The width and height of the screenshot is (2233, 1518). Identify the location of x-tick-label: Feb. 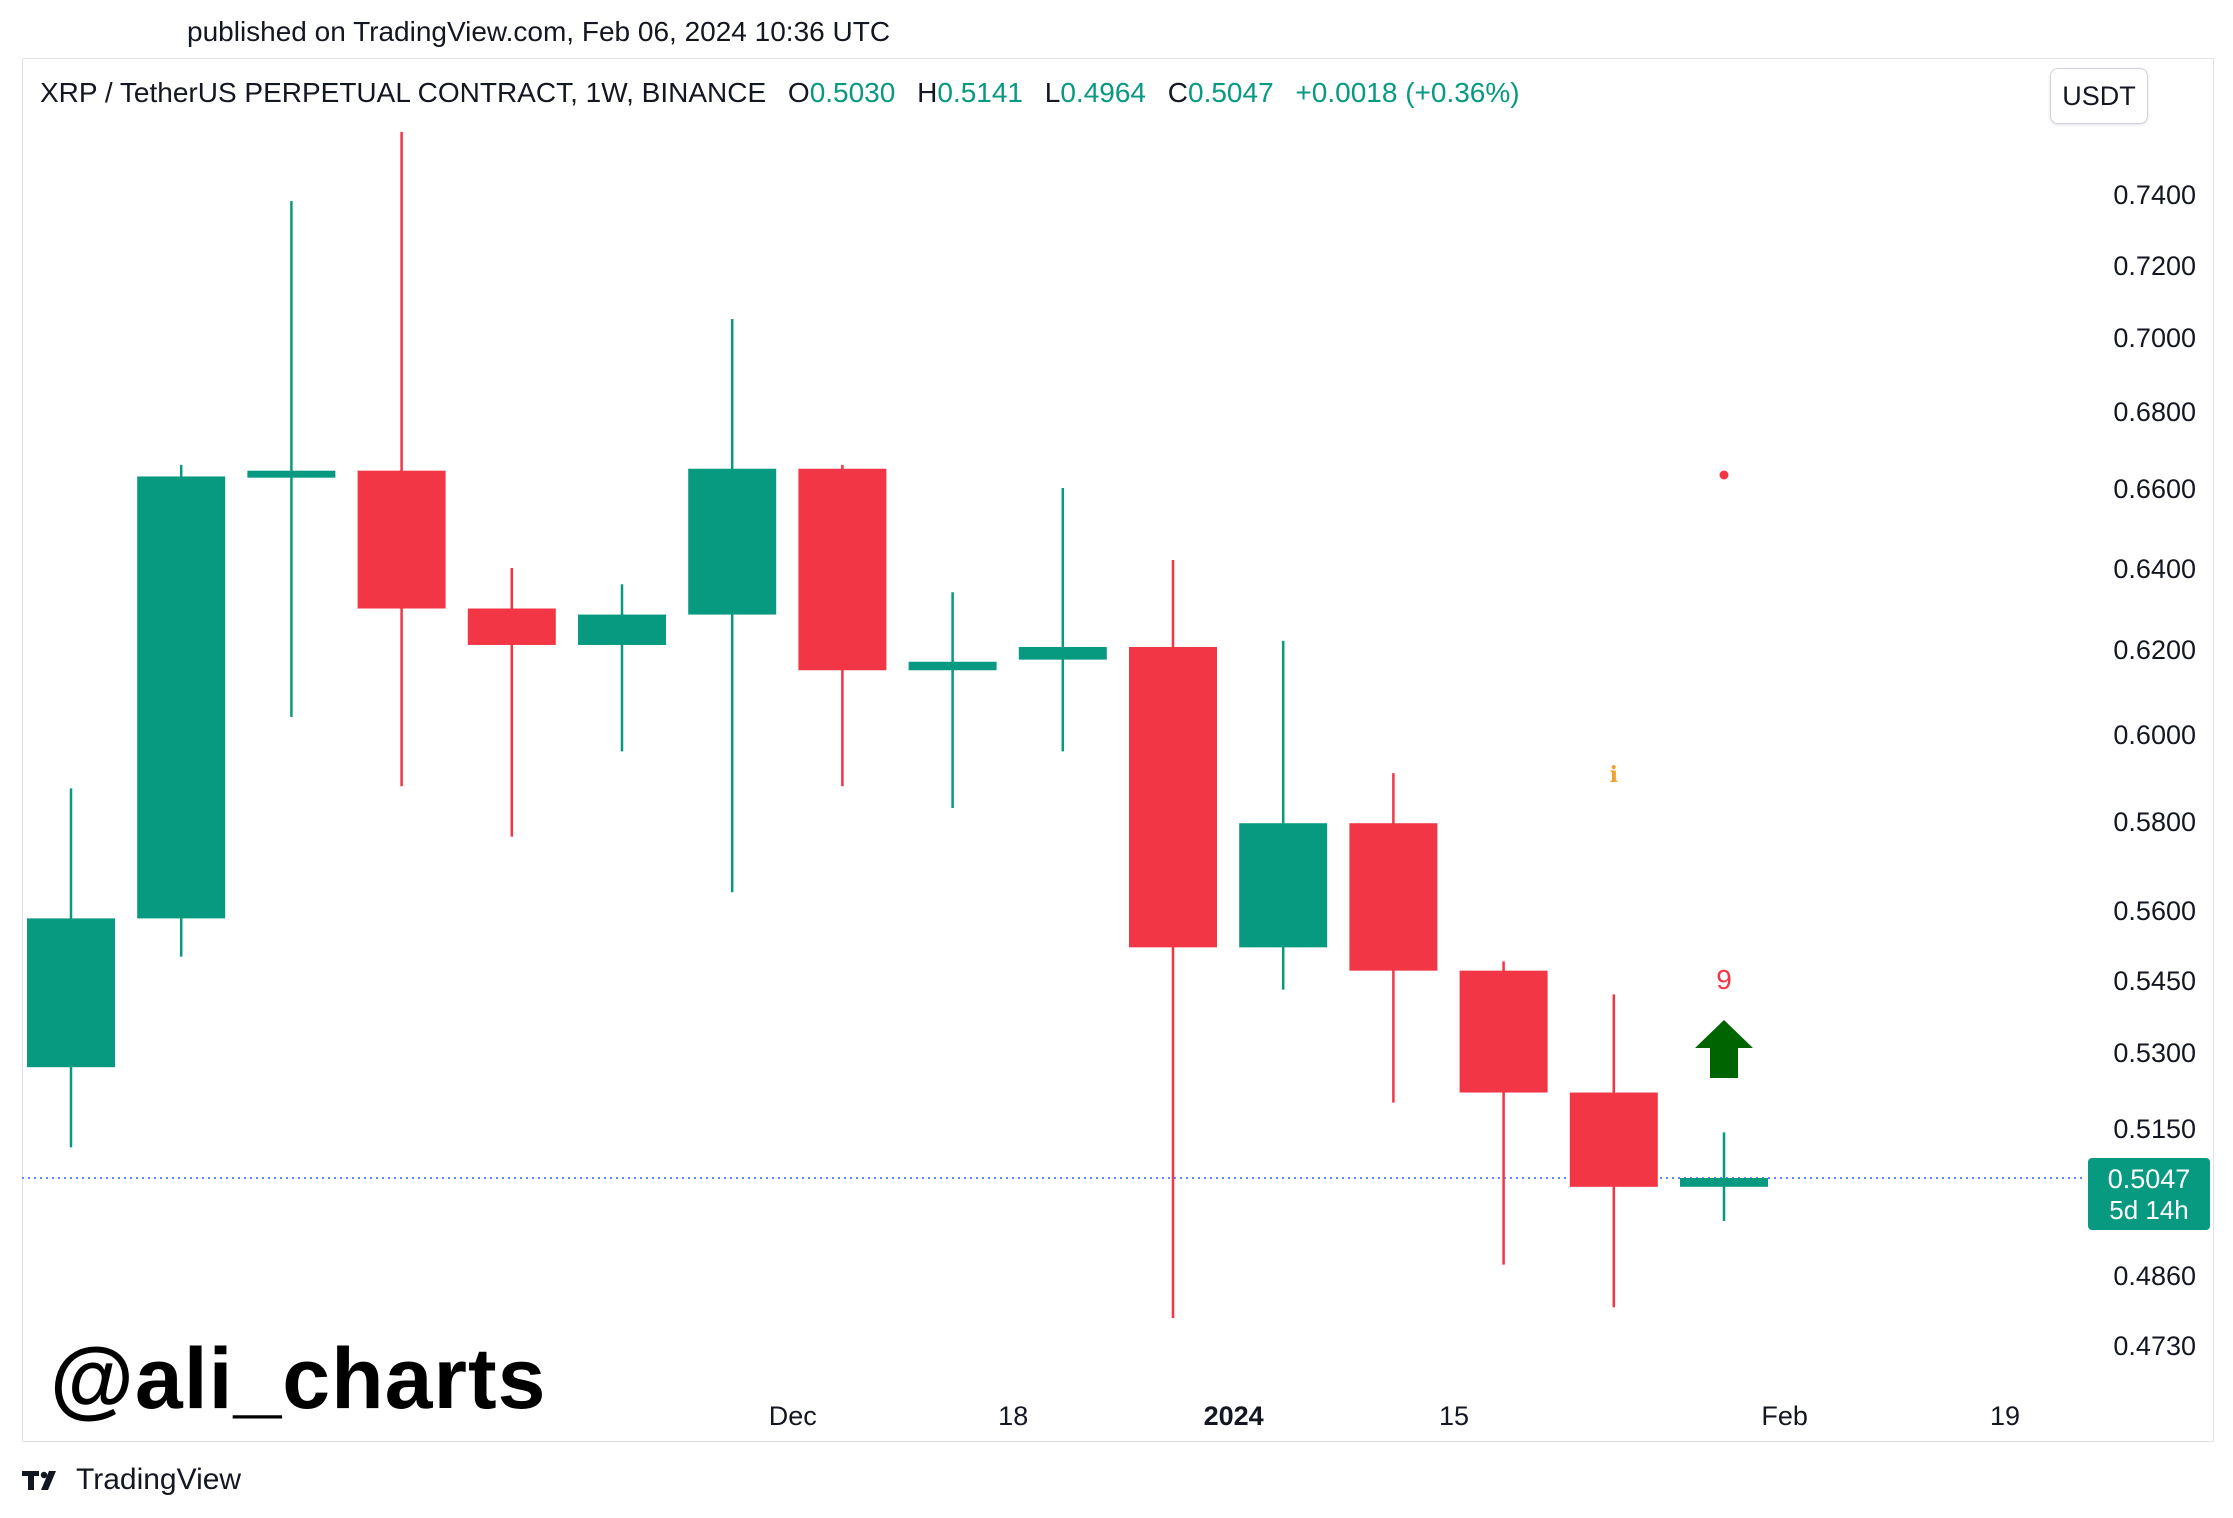
(1784, 1416).